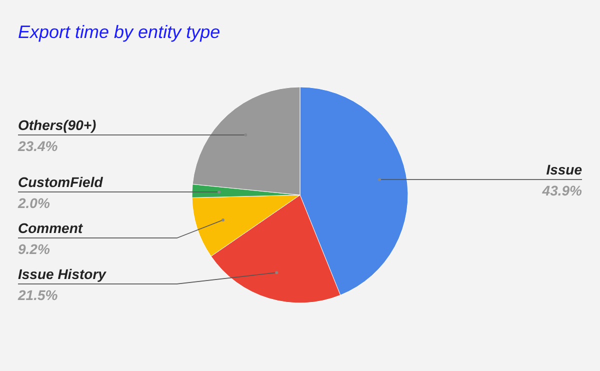  What do you see at coordinates (37, 294) in the screenshot?
I see `data-label: 21.5%` at bounding box center [37, 294].